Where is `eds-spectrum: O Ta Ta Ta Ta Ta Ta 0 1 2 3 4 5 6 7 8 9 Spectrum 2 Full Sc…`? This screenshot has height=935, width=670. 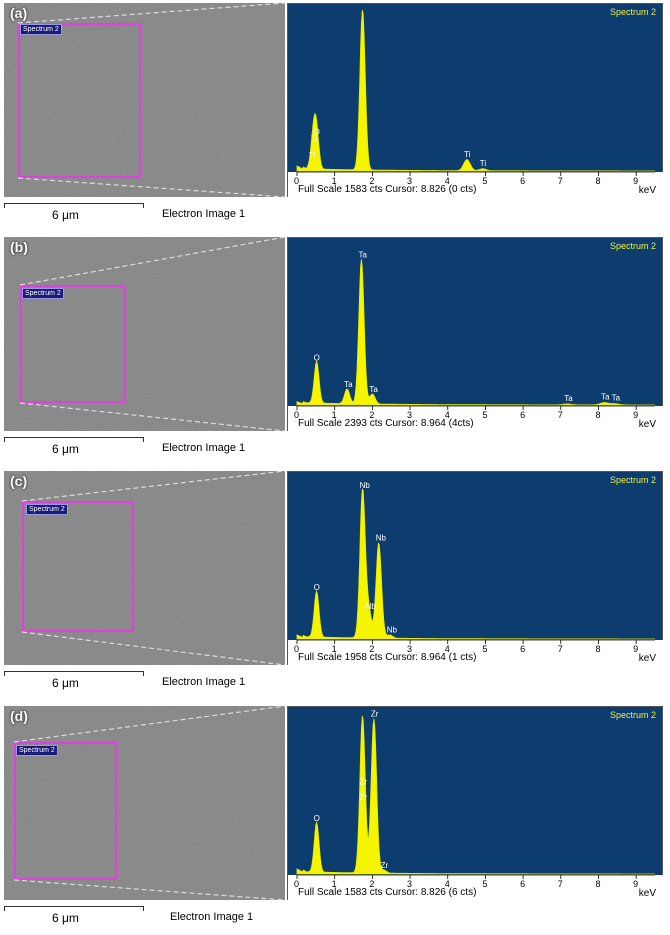 eds-spectrum: O Ta Ta Ta Ta Ta Ta 0 1 2 3 4 5 6 7 8 9 Spectrum 2 Full Sc… is located at coordinates (475, 334).